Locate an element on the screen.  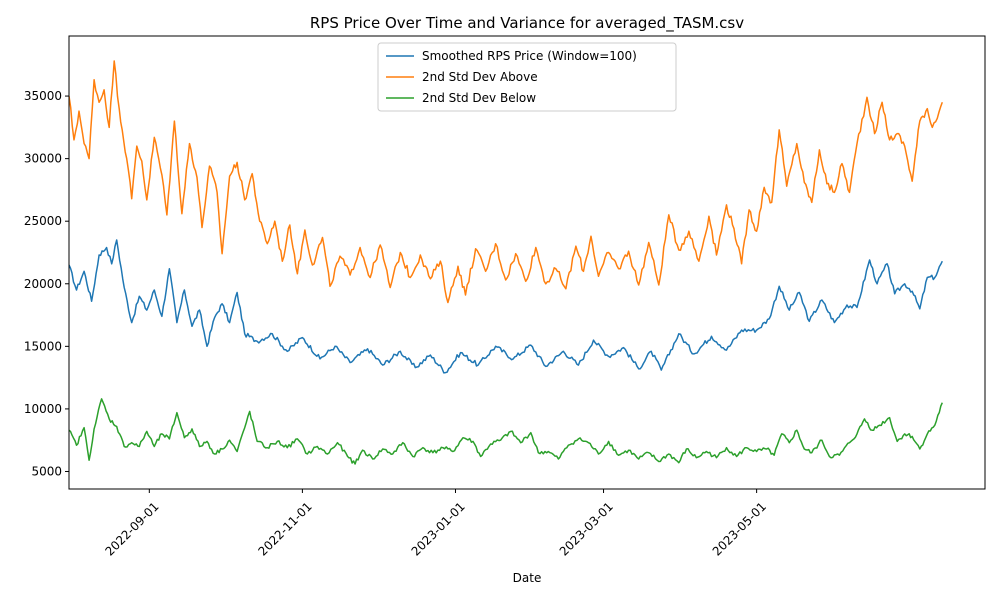
y-tick-label: 30000 is located at coordinates (43, 159).